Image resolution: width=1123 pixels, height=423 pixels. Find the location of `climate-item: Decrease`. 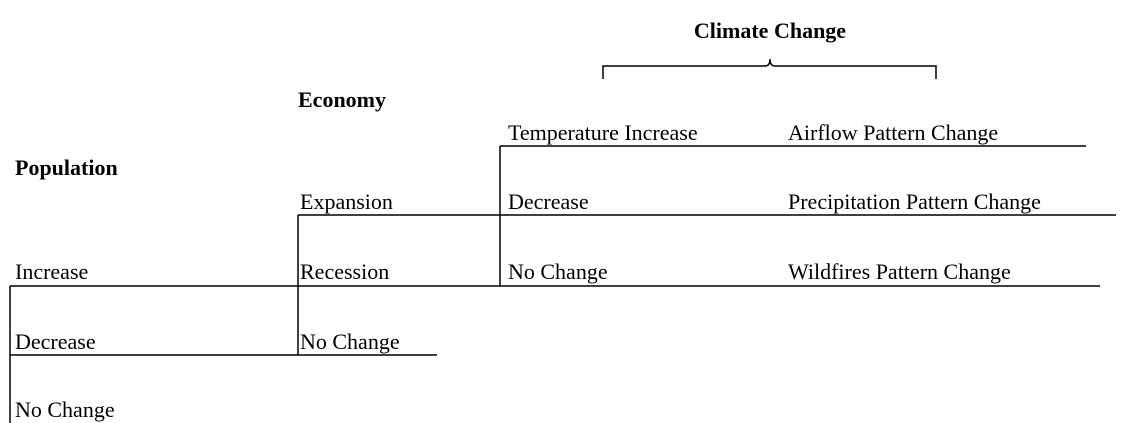

climate-item: Decrease is located at coordinates (548, 201).